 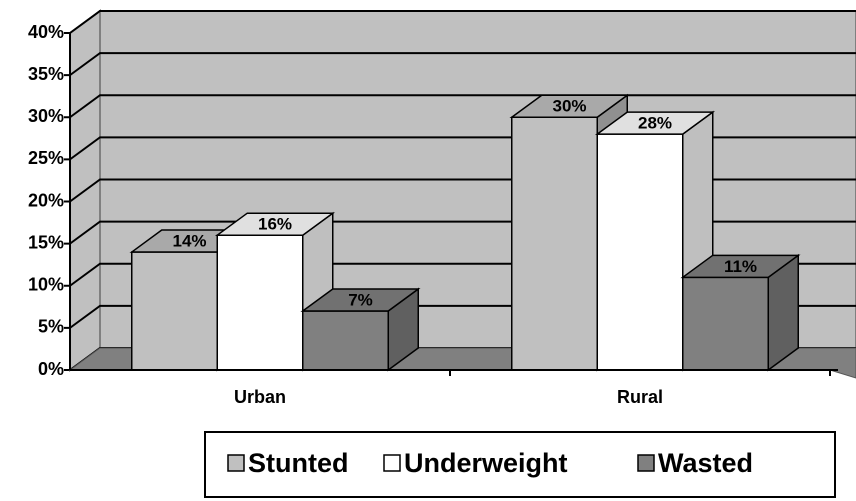 I want to click on y-tick-label: 10%, so click(x=46, y=285).